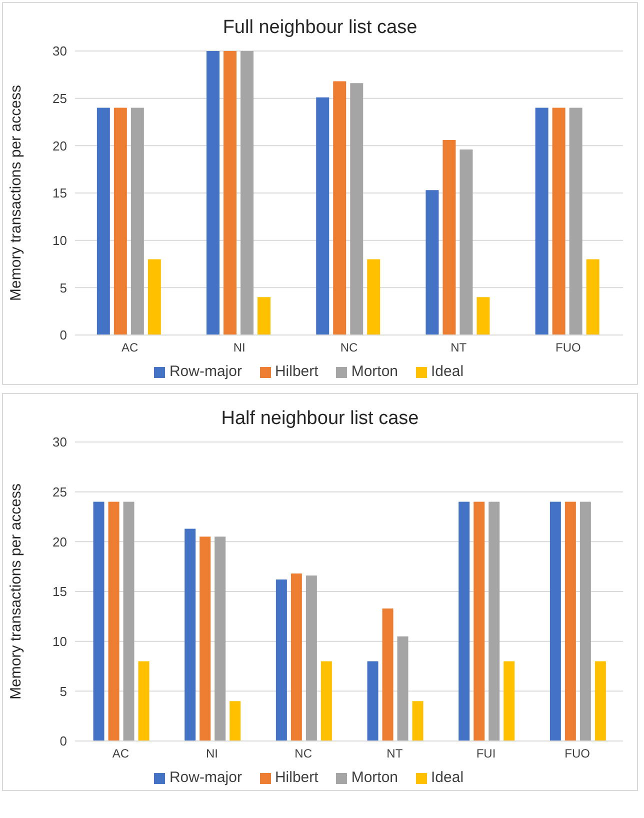 The height and width of the screenshot is (818, 644). I want to click on x-tick-label: FUI, so click(486, 753).